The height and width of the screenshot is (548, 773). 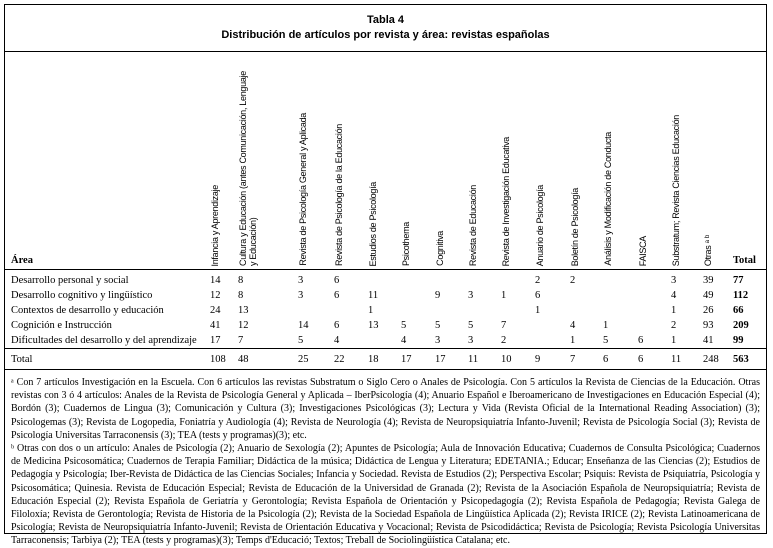 I want to click on data-row: Desarrollo personal y social 14 8 3 6 2 2 3 39 77, so click(x=385, y=279).